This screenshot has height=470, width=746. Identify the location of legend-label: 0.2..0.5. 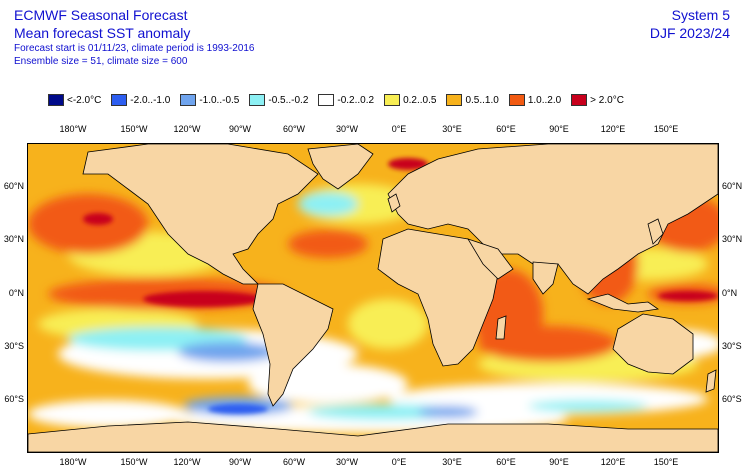
(420, 100).